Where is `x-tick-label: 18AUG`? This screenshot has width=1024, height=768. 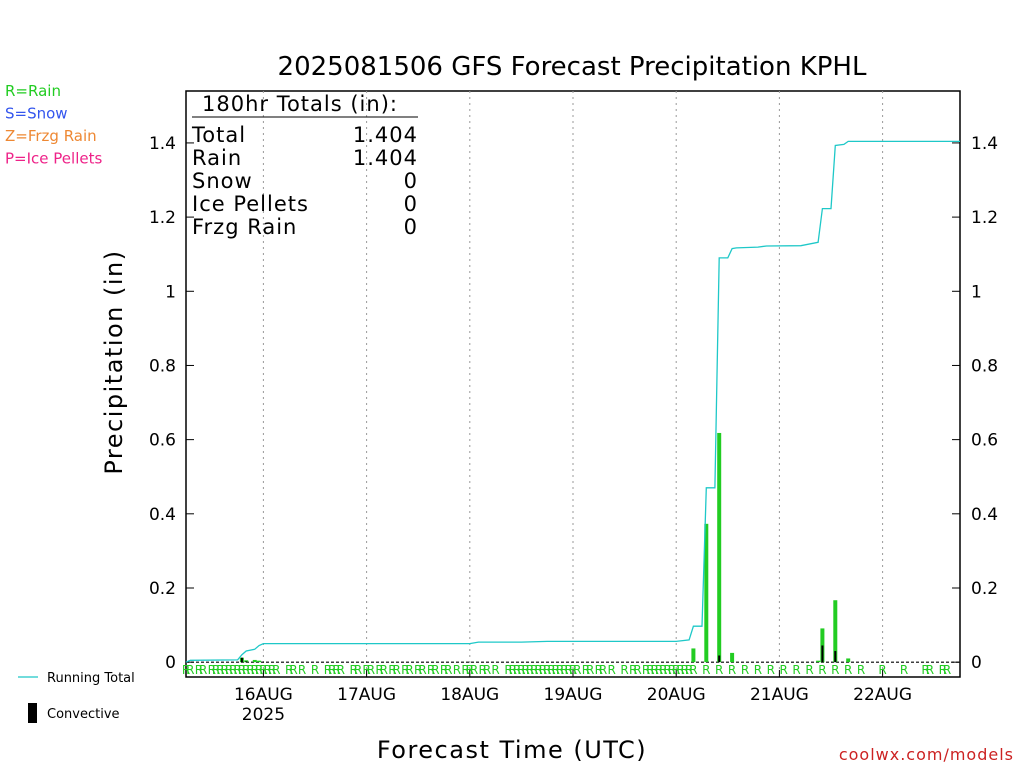
x-tick-label: 18AUG is located at coordinates (469, 695).